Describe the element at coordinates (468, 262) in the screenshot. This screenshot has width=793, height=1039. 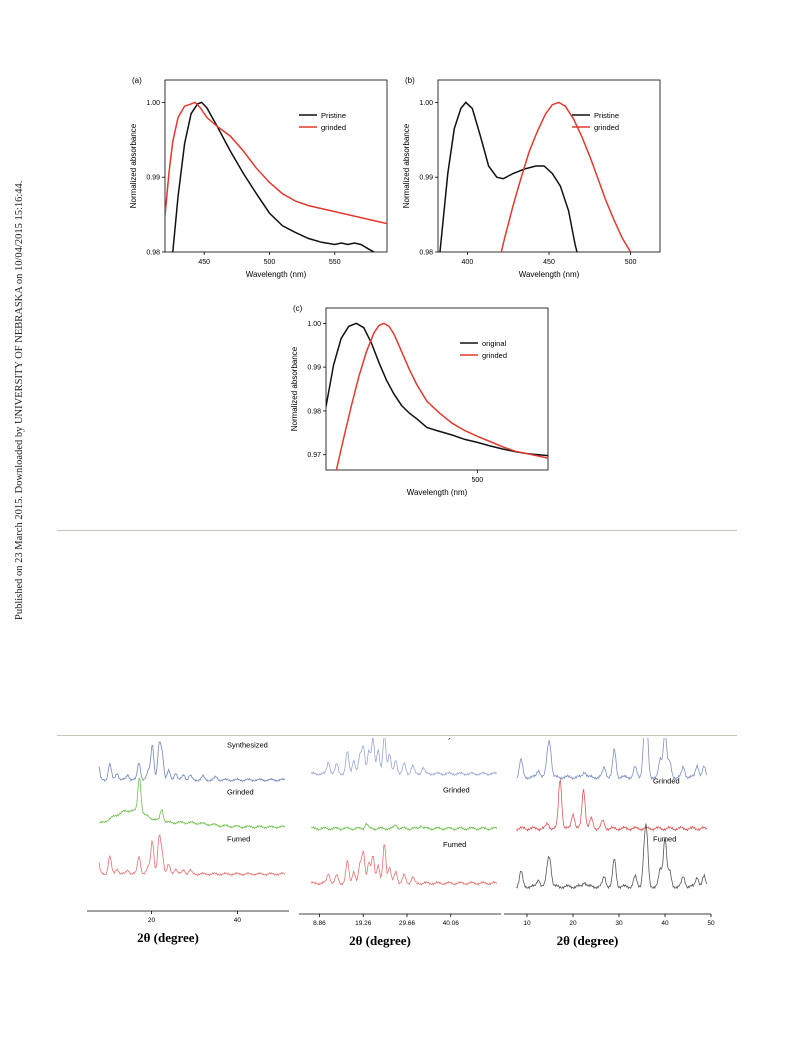
I see `x-tick-label: 400` at that location.